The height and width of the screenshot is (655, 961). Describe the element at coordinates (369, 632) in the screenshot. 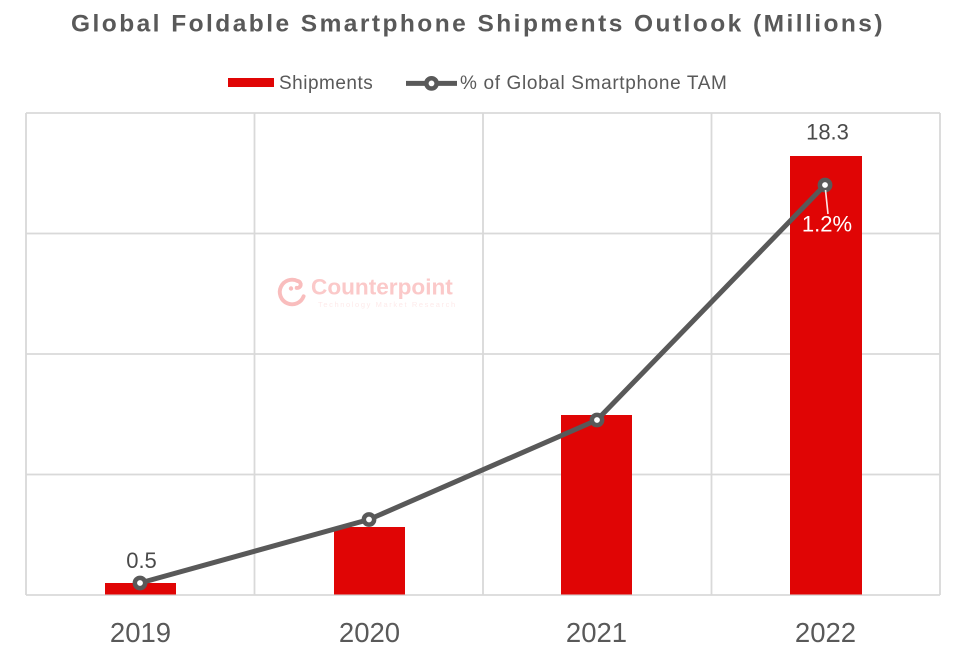

I see `svg-text: 2020` at that location.